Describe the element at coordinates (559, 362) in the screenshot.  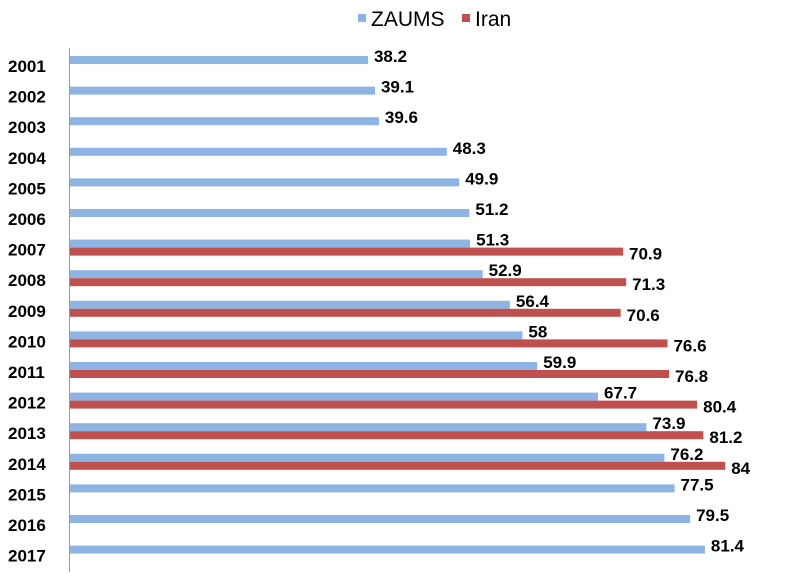
I see `data-label-zaums: 59.9` at that location.